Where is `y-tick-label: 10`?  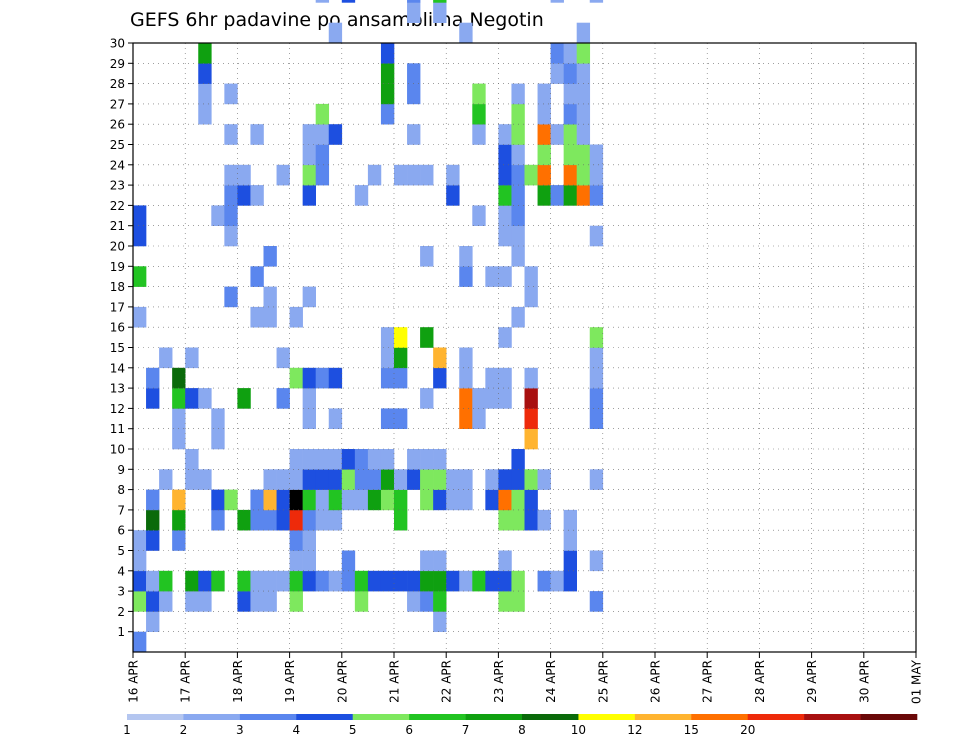 y-tick-label: 10 is located at coordinates (117, 450).